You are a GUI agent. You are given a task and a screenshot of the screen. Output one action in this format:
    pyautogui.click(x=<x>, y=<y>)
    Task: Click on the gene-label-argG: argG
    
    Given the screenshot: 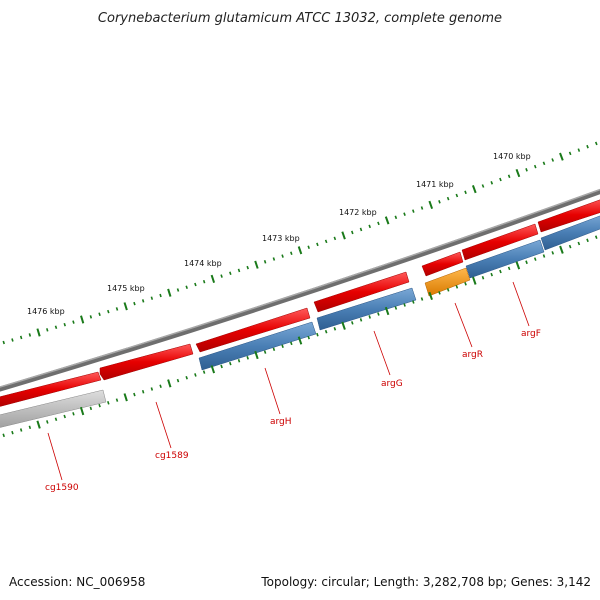 What is the action you would take?
    pyautogui.click(x=392, y=384)
    